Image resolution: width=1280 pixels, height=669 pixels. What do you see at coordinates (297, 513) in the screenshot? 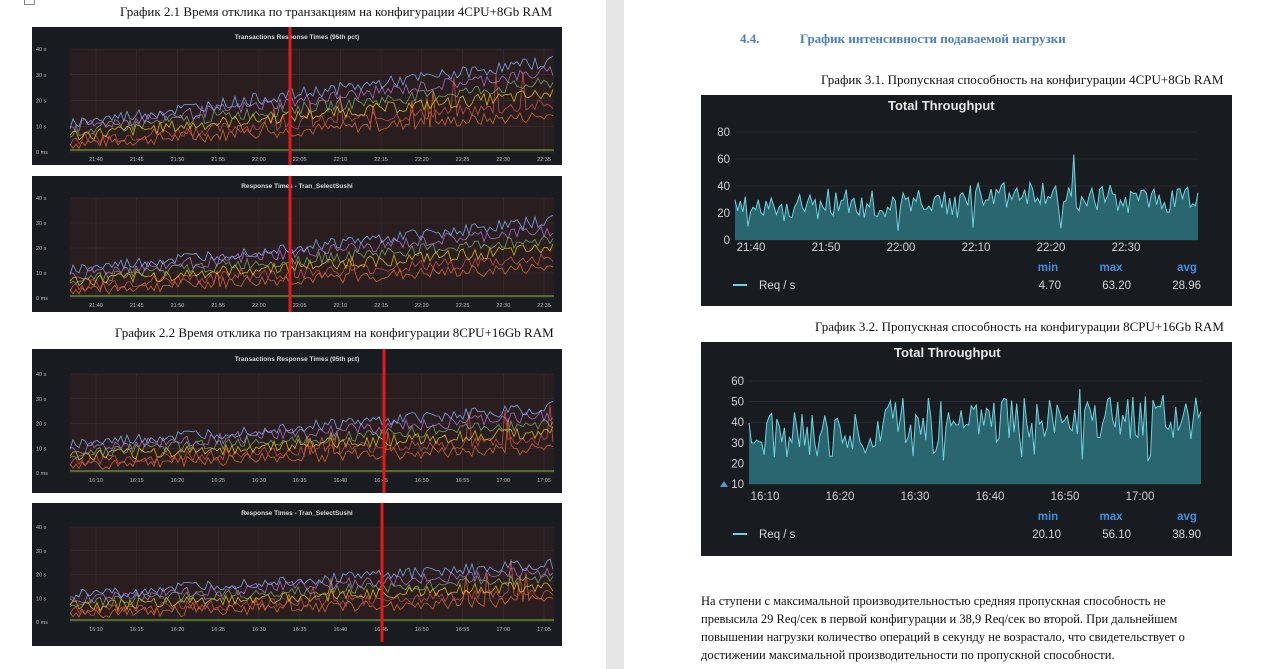
I see `chart-title: Response Times - Tran_SelectSushi` at bounding box center [297, 513].